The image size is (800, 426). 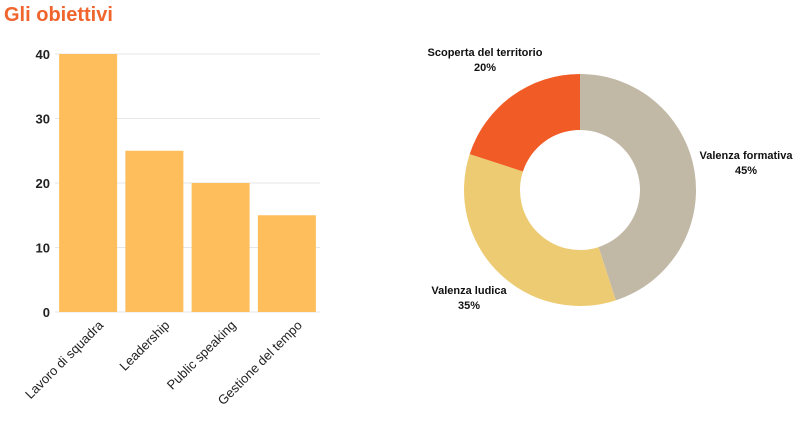 I want to click on y-tick-label: 0, so click(x=46, y=312).